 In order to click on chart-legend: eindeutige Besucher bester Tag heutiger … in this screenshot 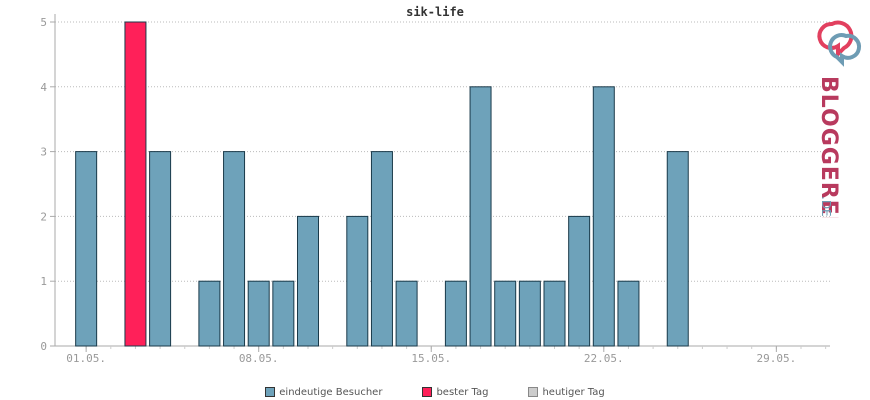, I will do `click(435, 392)`.